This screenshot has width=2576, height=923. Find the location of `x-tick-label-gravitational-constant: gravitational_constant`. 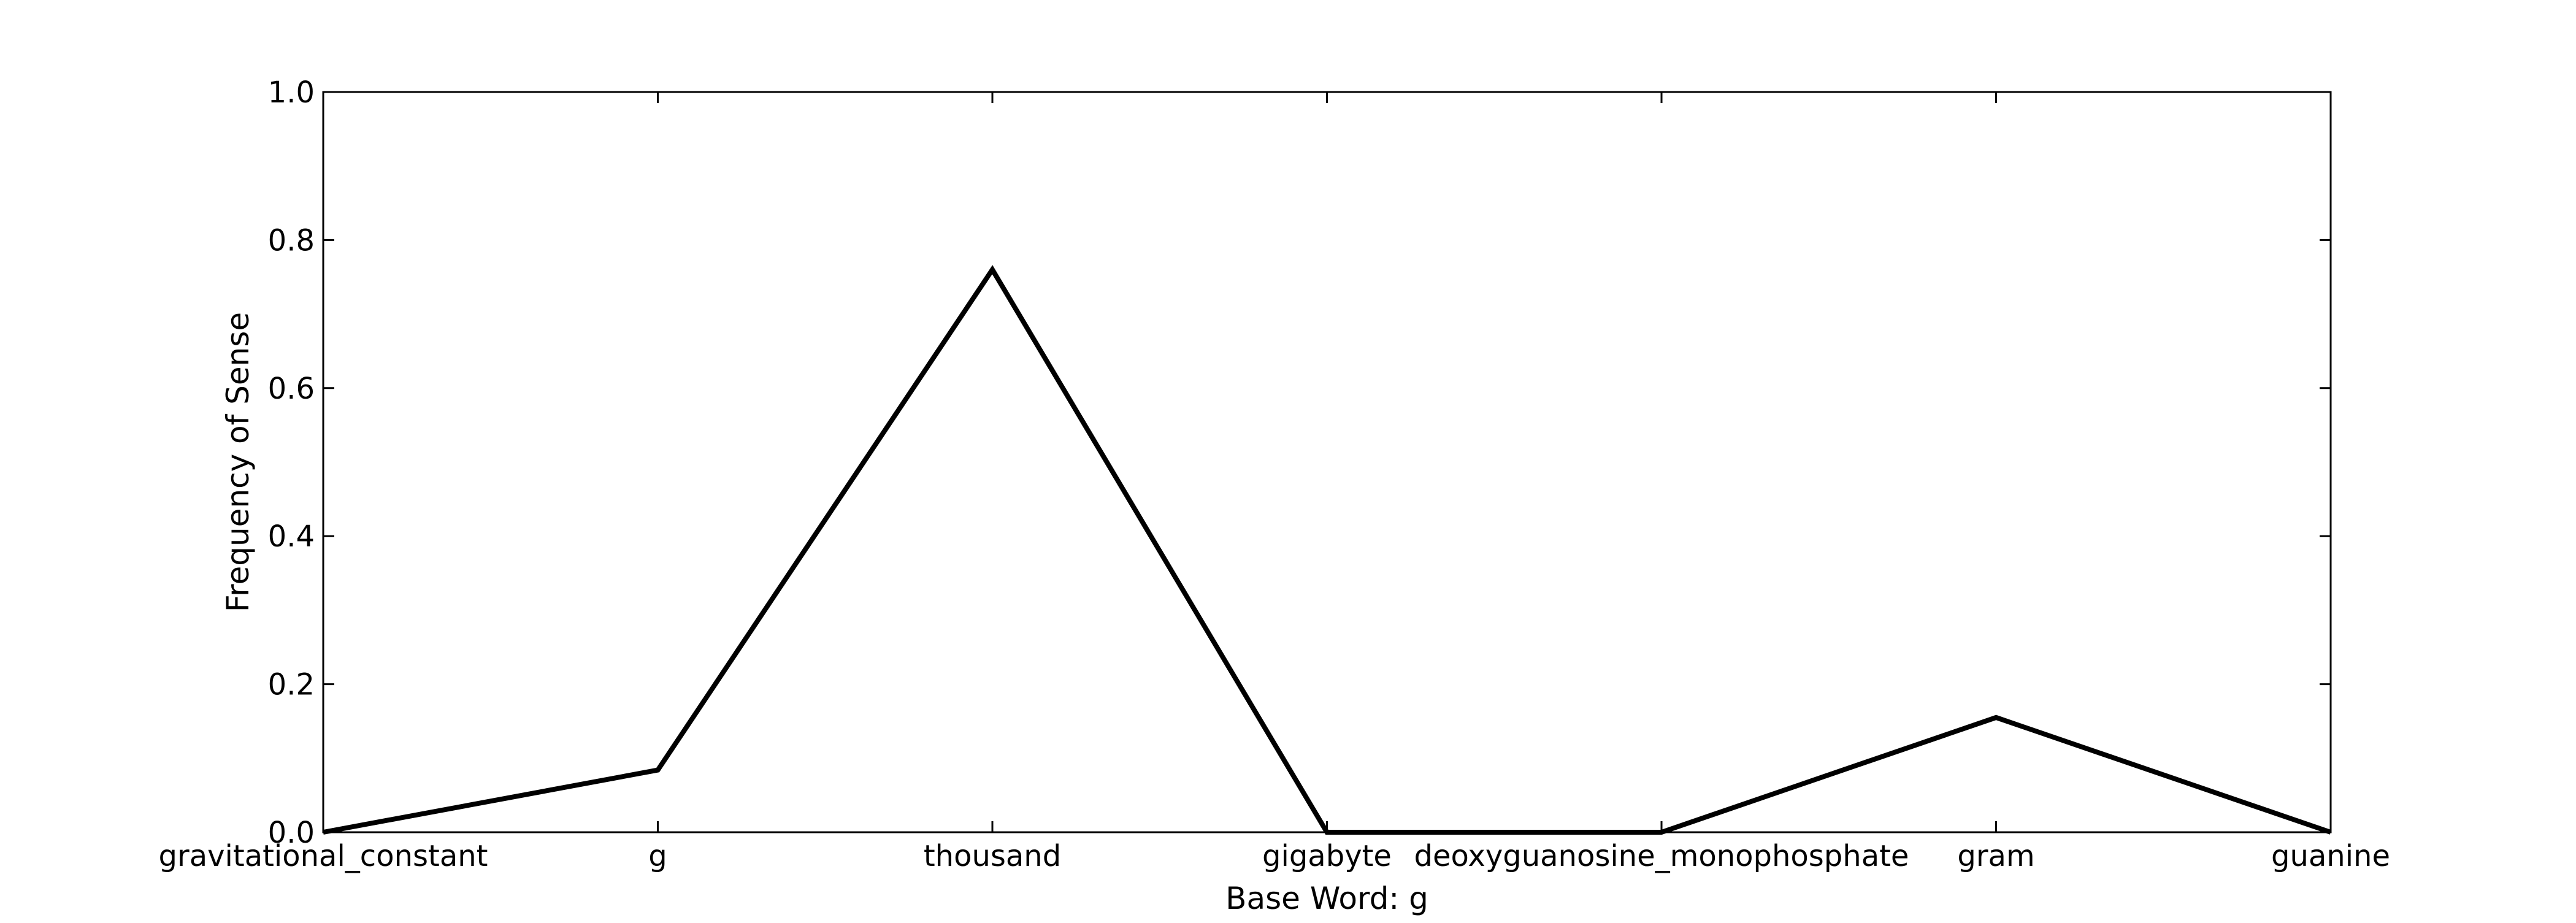

x-tick-label-gravitational-constant: gravitational_constant is located at coordinates (323, 856).